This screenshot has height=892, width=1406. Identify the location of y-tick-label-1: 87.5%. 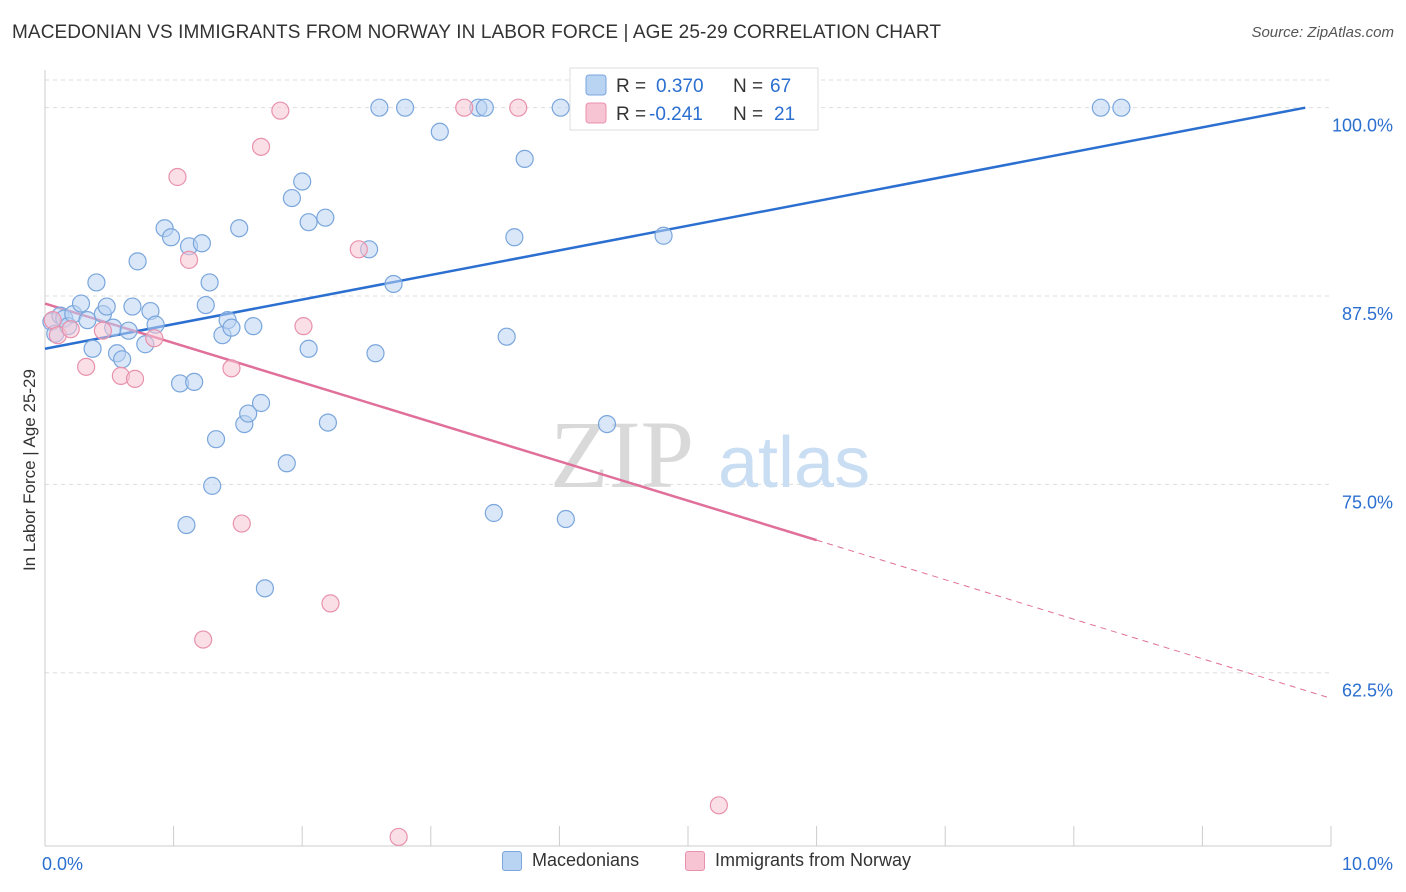
(1367, 314).